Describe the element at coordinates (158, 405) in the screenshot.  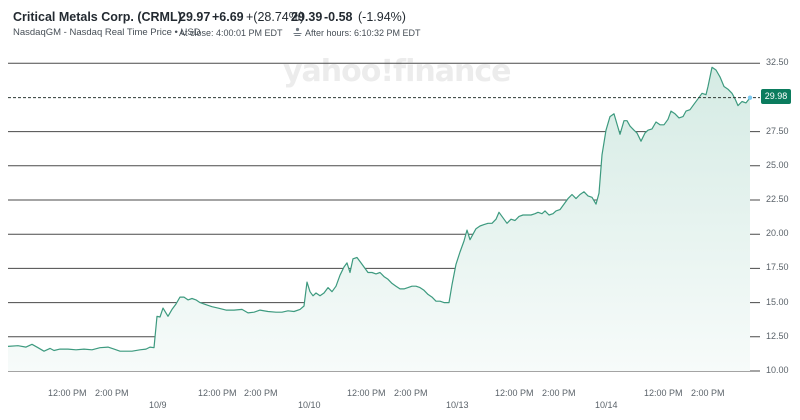
I see `x-date-label: 10/9` at that location.